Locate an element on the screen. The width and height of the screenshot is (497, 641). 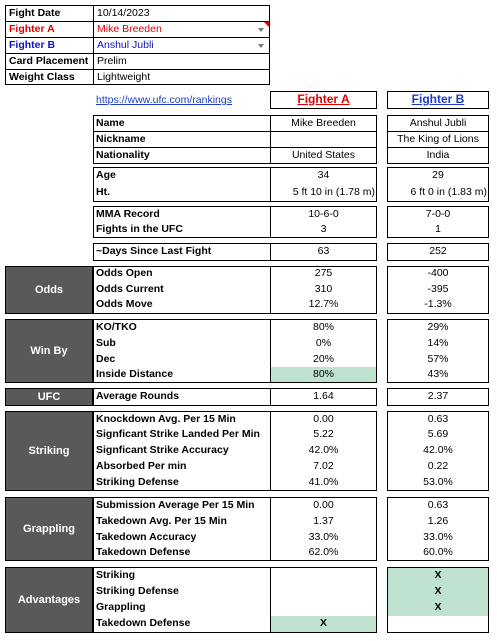
highlight-advantage-a is located at coordinates (323, 624).